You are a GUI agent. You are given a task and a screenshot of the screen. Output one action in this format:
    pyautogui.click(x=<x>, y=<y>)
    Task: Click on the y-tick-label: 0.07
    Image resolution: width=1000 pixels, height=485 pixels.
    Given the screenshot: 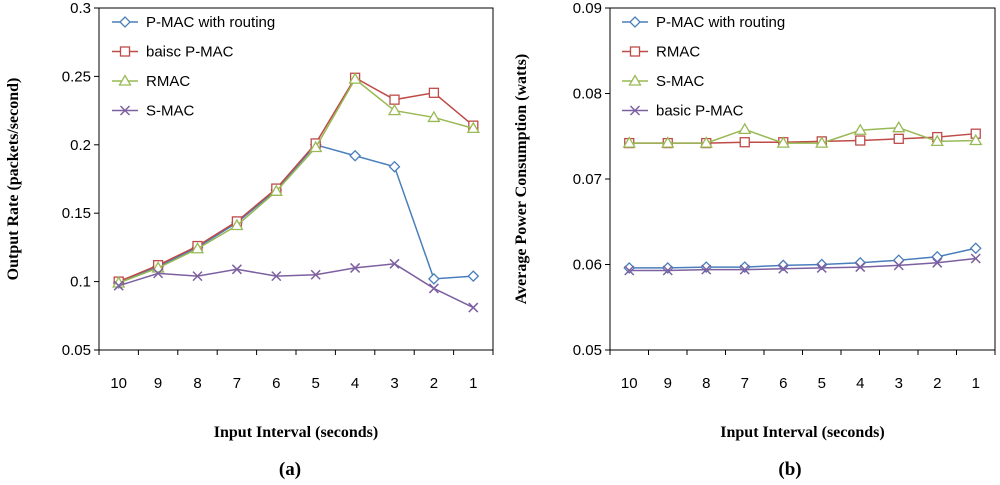 What is the action you would take?
    pyautogui.click(x=587, y=179)
    